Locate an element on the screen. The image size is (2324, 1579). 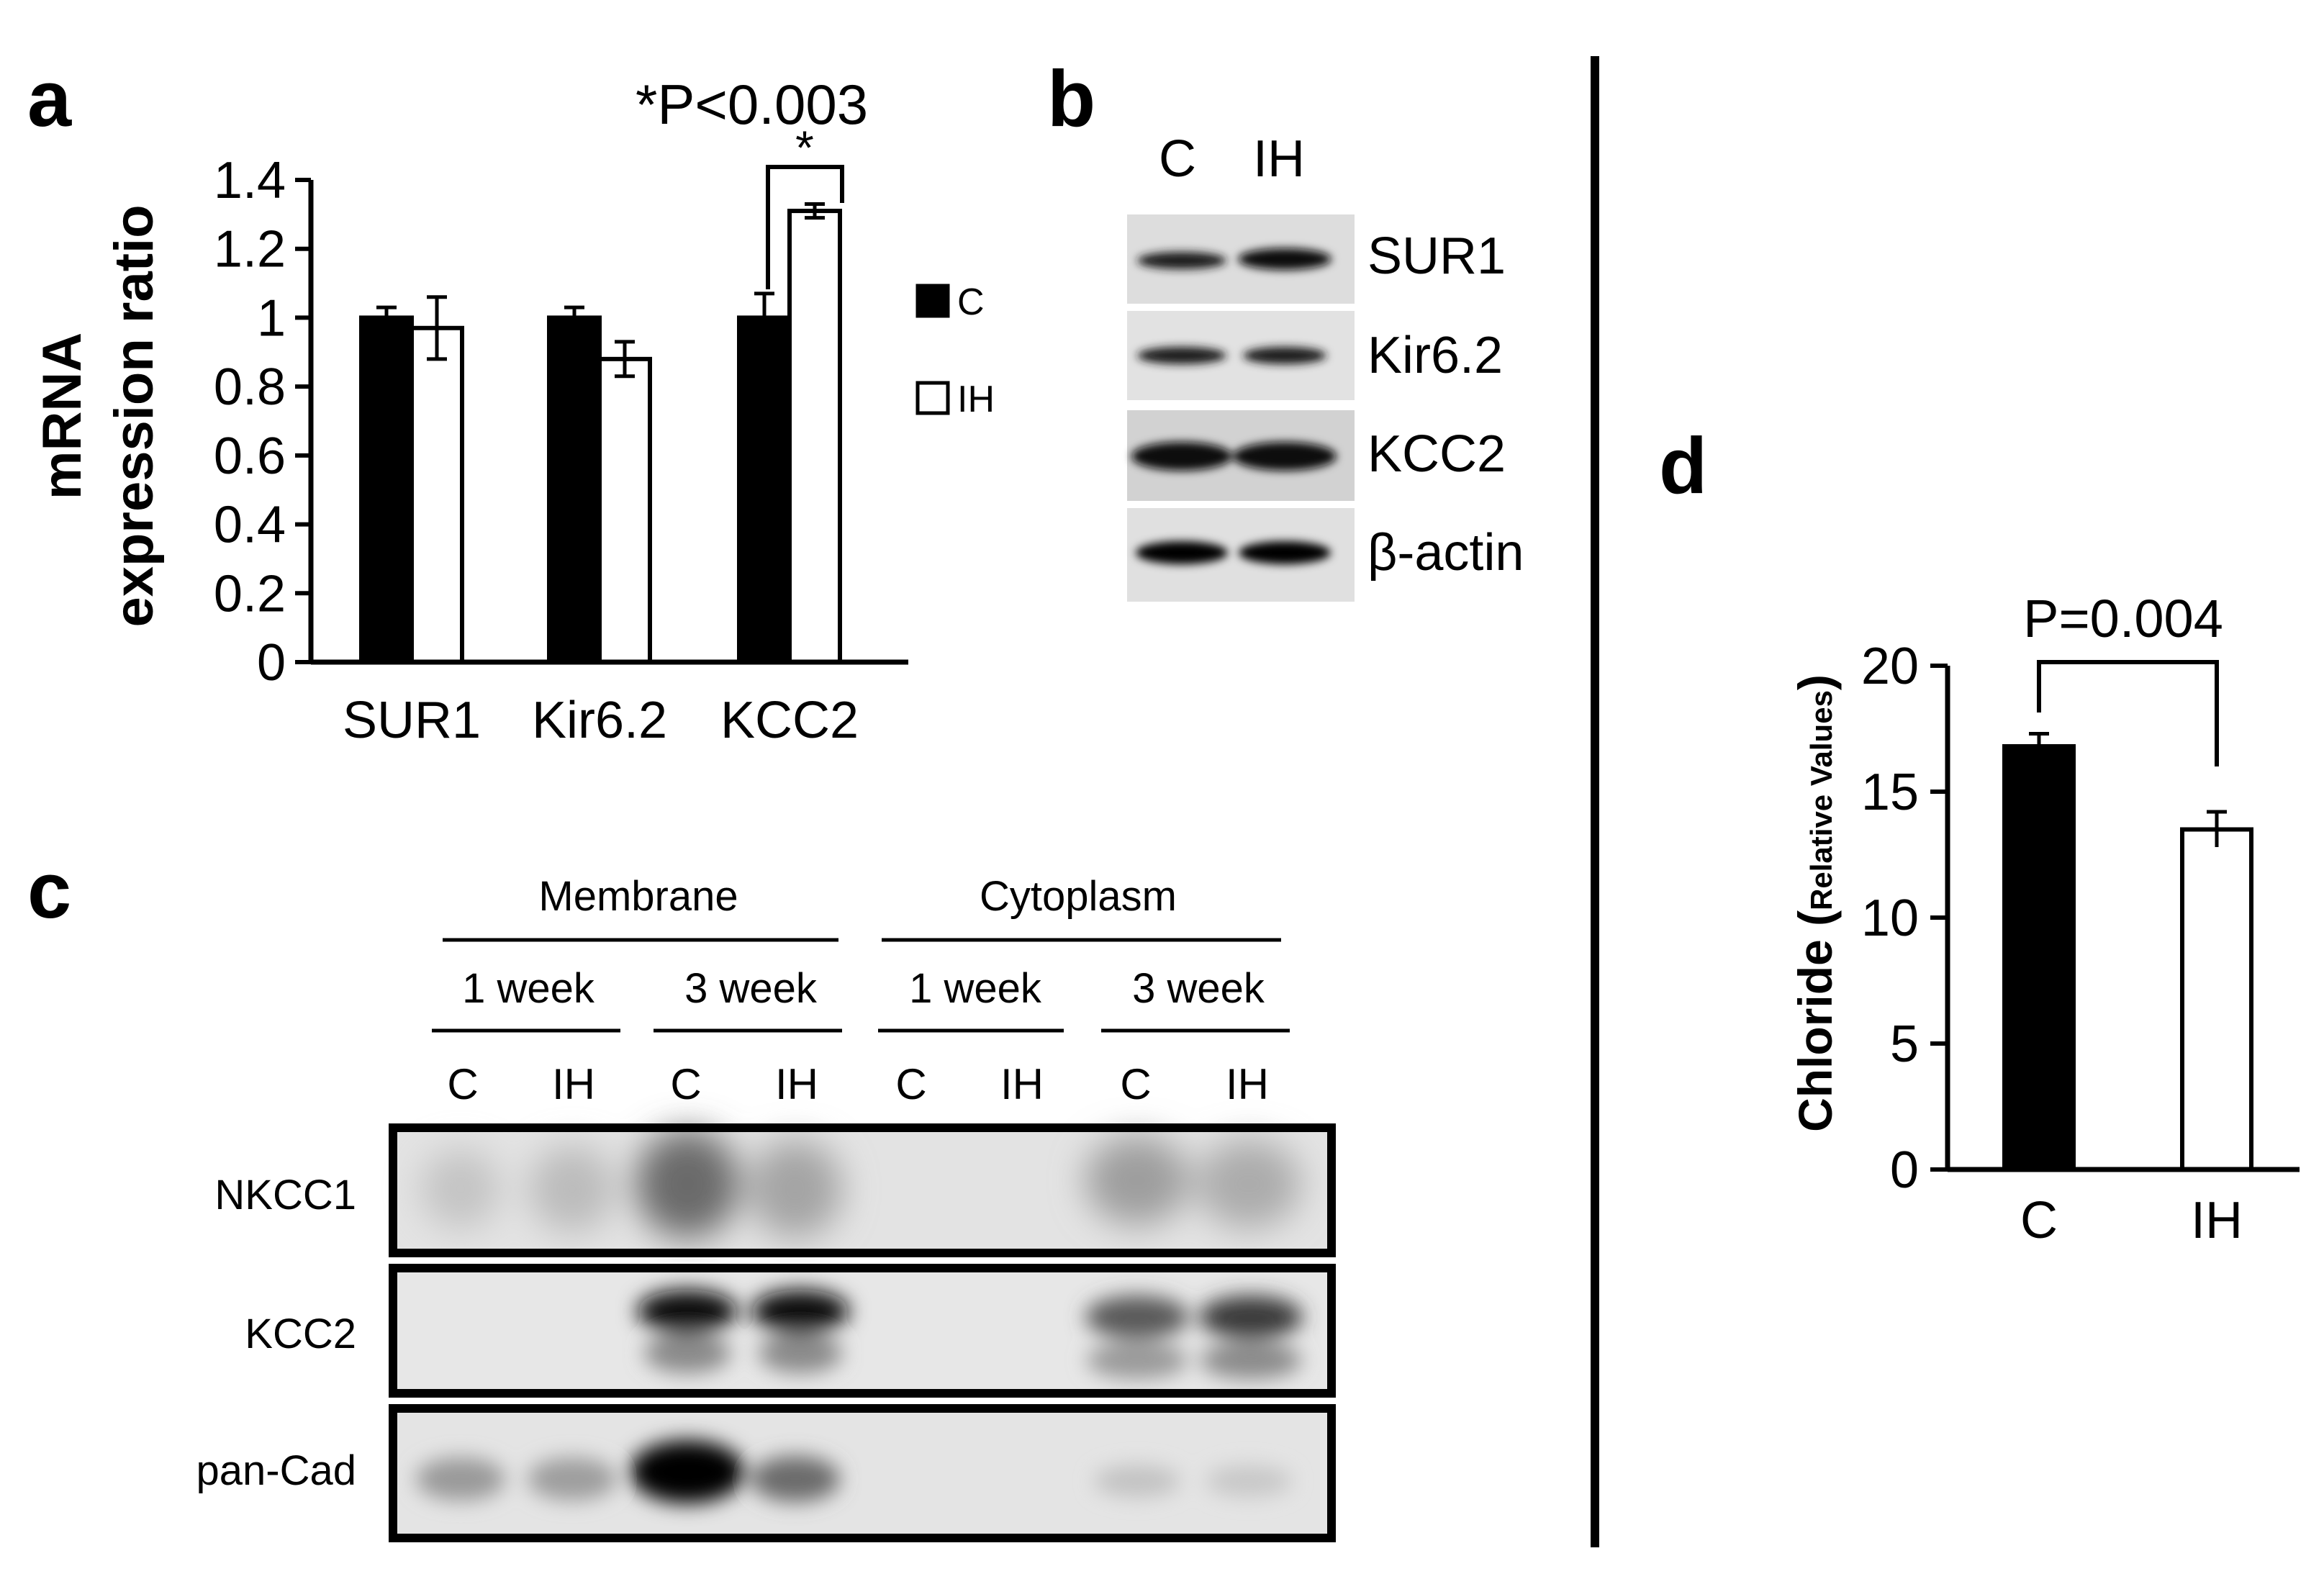
panel-d-bar-c is located at coordinates (2039, 958).